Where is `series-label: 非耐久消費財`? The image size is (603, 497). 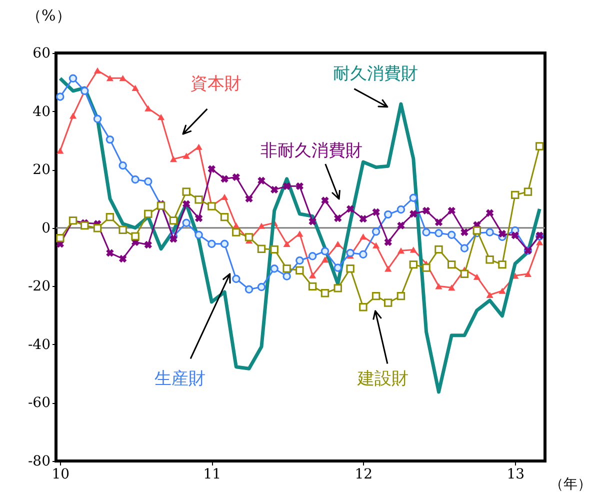
series-label: 非耐久消費財 is located at coordinates (311, 150).